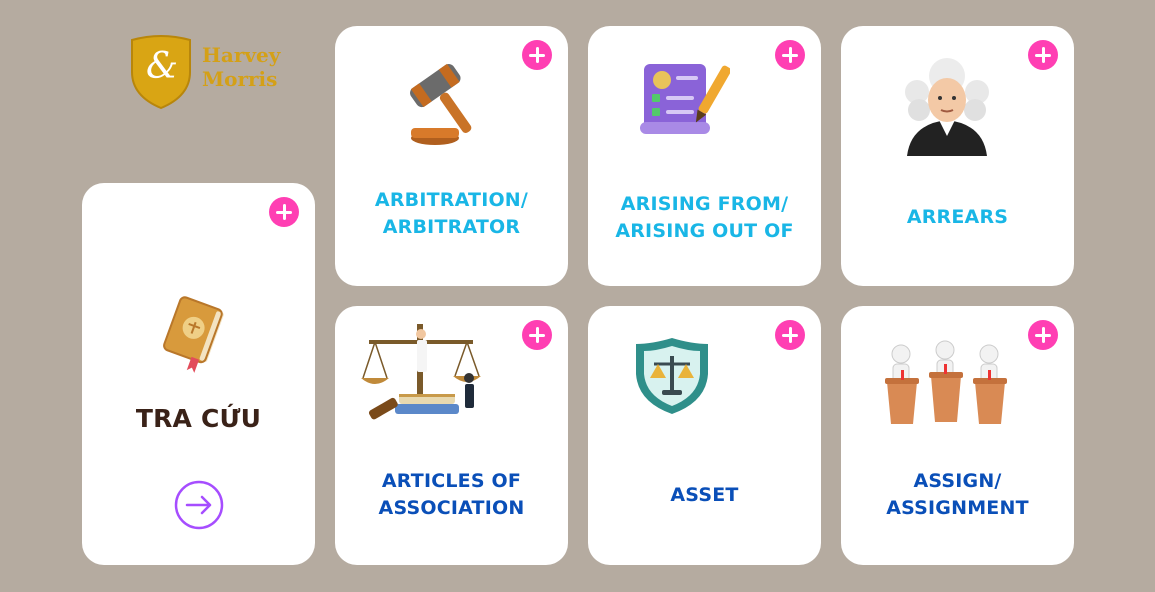  What do you see at coordinates (685, 99) in the screenshot?
I see `document-pen-icon` at bounding box center [685, 99].